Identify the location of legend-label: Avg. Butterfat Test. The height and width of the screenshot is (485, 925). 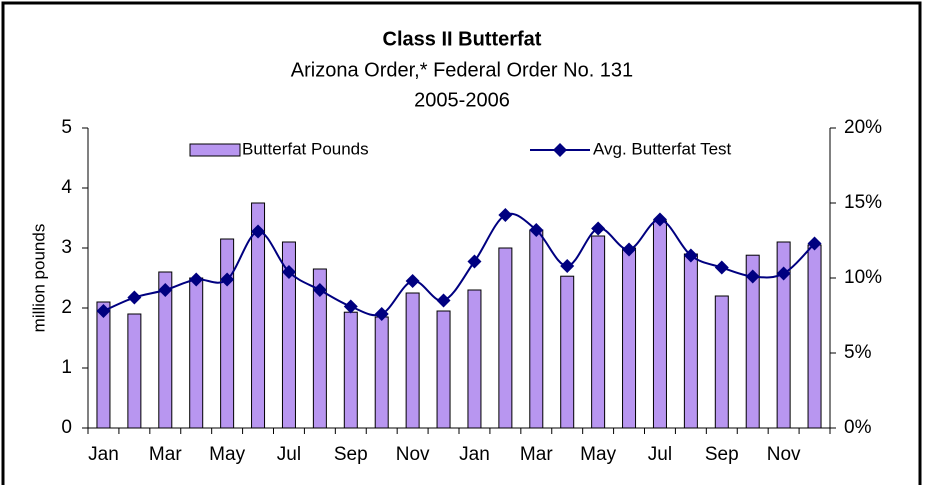
(662, 148).